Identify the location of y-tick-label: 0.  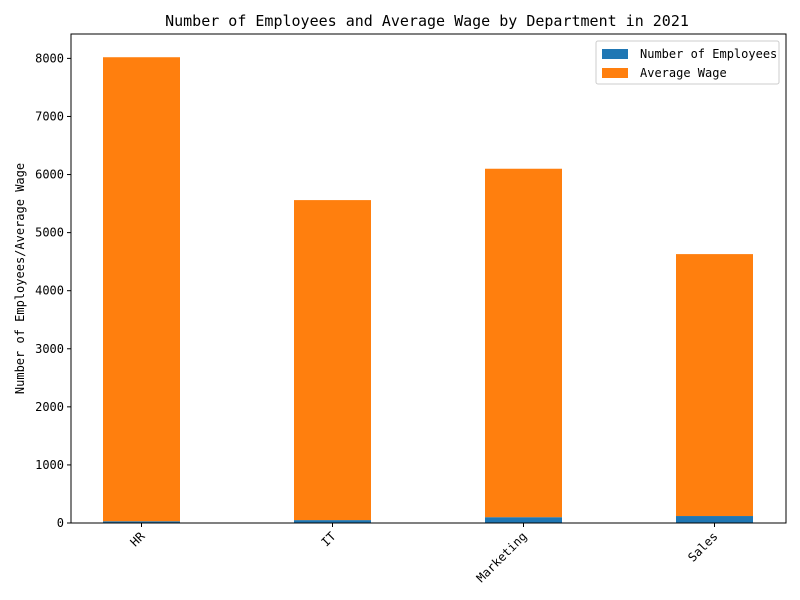
(60, 523).